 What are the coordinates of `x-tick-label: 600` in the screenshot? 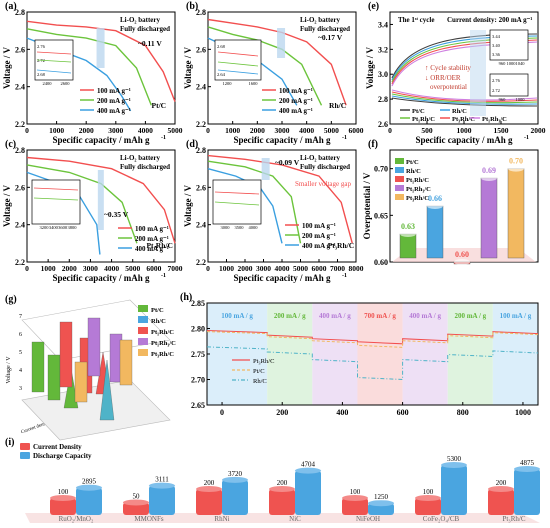 It's located at (403, 412).